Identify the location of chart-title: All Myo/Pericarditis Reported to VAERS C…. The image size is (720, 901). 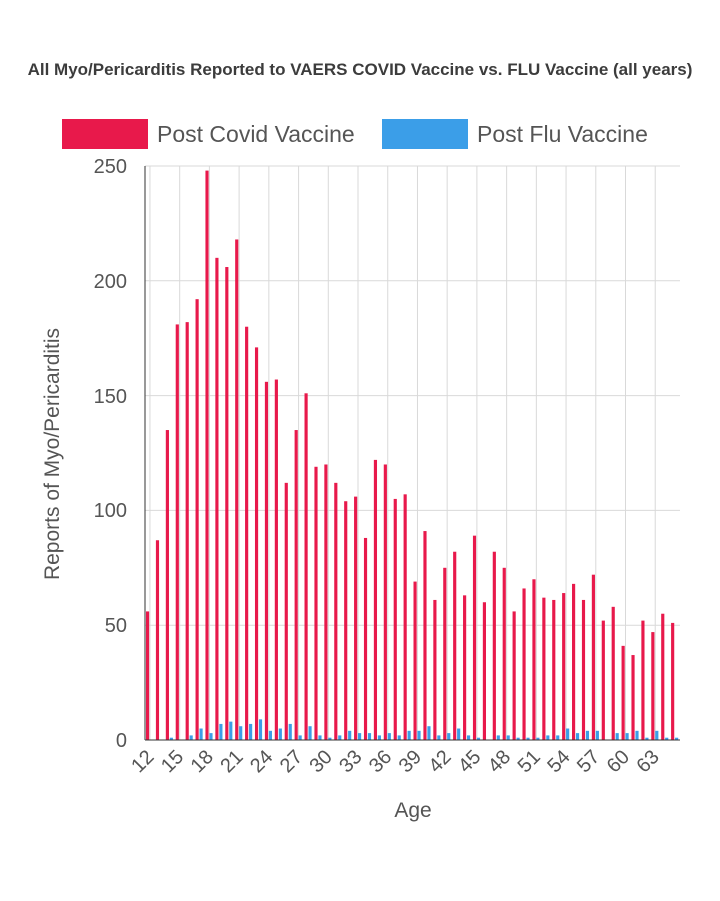
(360, 69).